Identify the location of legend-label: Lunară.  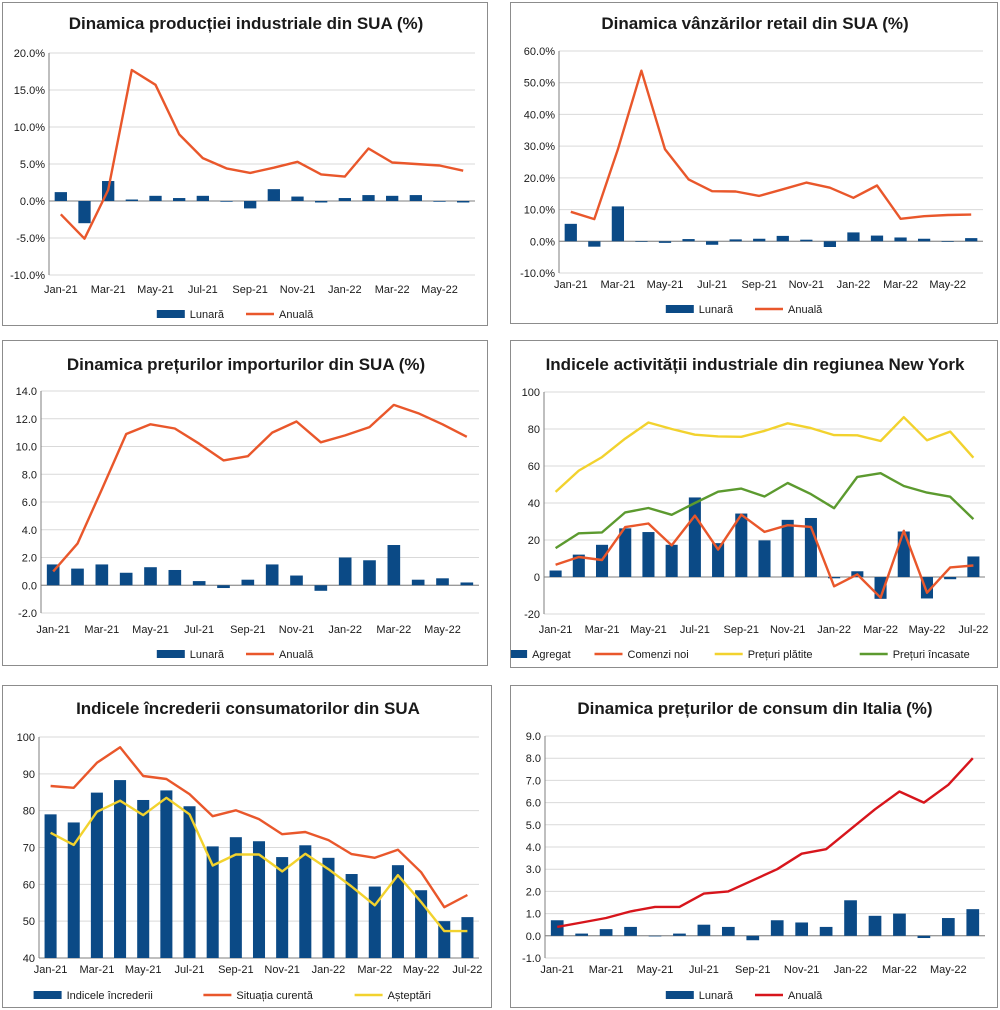
(207, 655).